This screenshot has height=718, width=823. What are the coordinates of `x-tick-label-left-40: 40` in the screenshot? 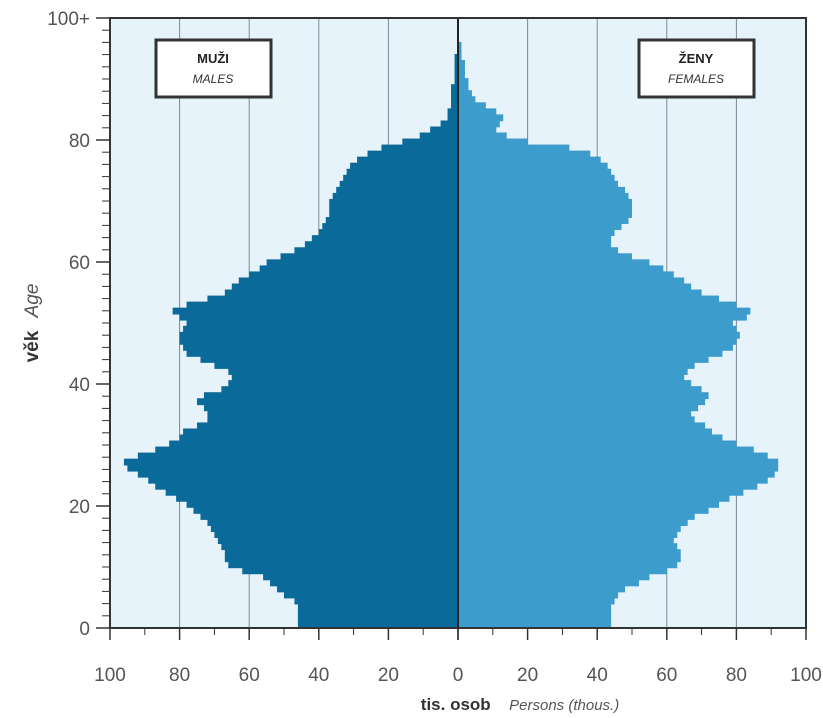 It's located at (318, 675).